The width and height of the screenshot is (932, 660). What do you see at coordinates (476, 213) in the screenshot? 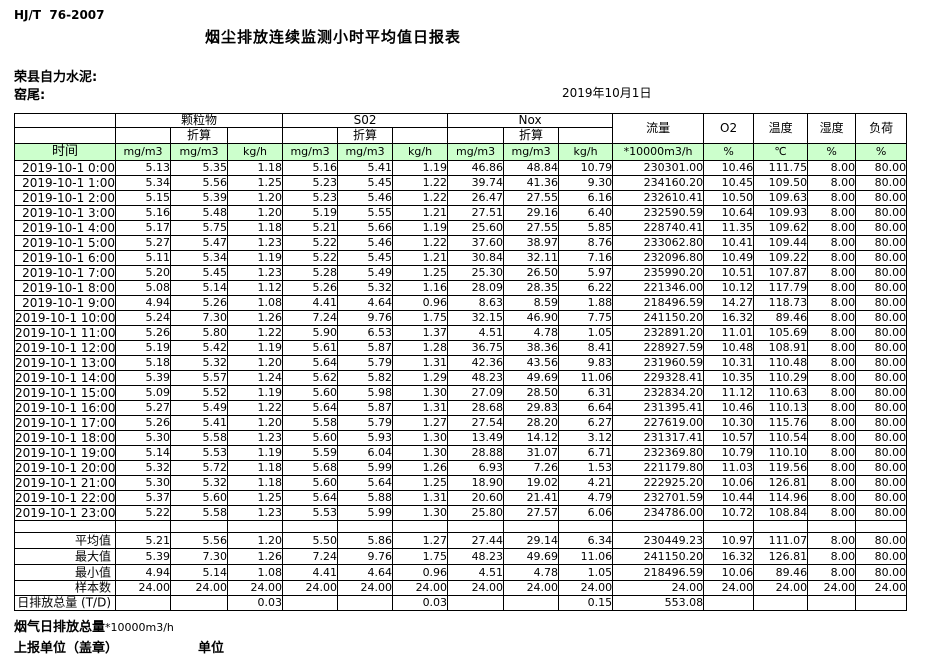
I see `value-cell: 27.51` at bounding box center [476, 213].